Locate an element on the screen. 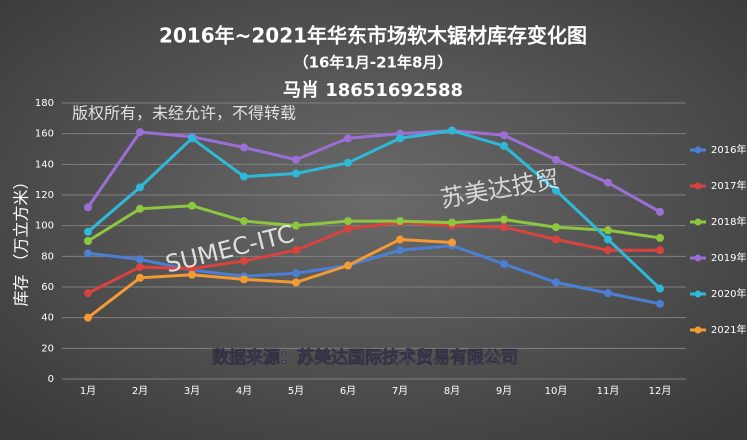 This screenshot has width=747, height=440. y-tick-label: 80 is located at coordinates (47, 256).